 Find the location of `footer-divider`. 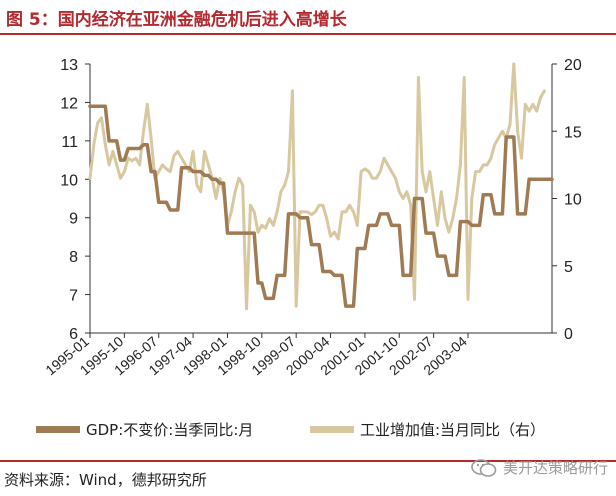

footer-divider is located at coordinates (308, 461).